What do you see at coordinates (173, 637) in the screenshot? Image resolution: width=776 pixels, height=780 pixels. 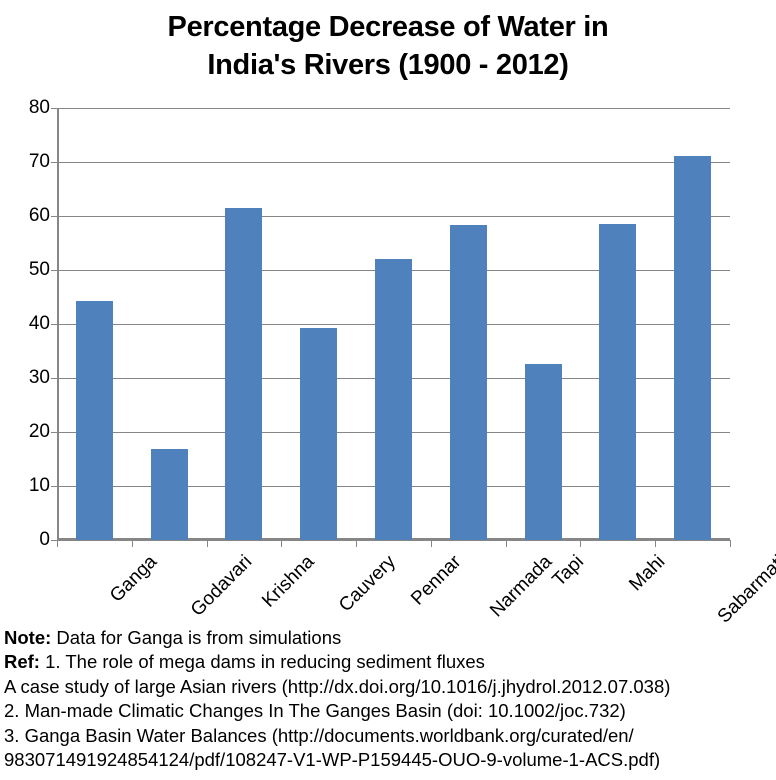 I see `footer-line: Note: Data for Ganga is from simulations` at bounding box center [173, 637].